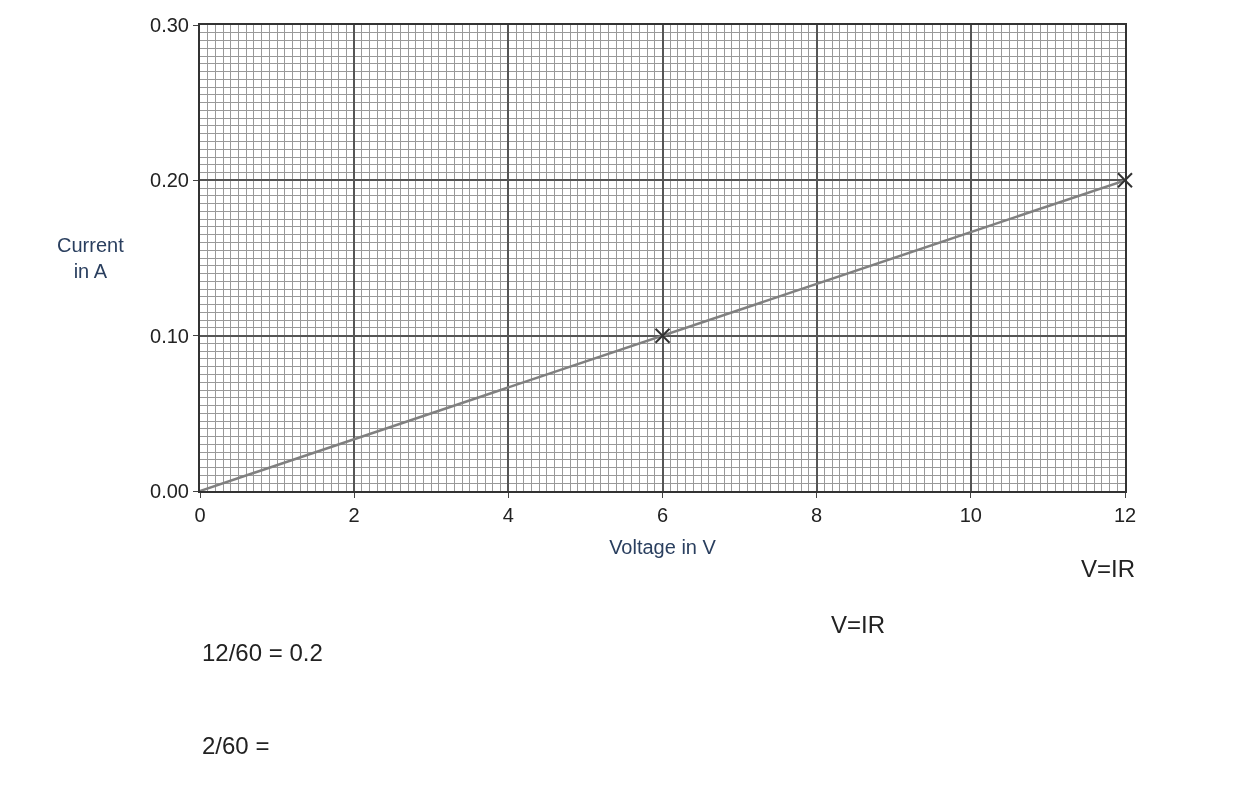  What do you see at coordinates (236, 745) in the screenshot?
I see `text: 2/60 =` at bounding box center [236, 745].